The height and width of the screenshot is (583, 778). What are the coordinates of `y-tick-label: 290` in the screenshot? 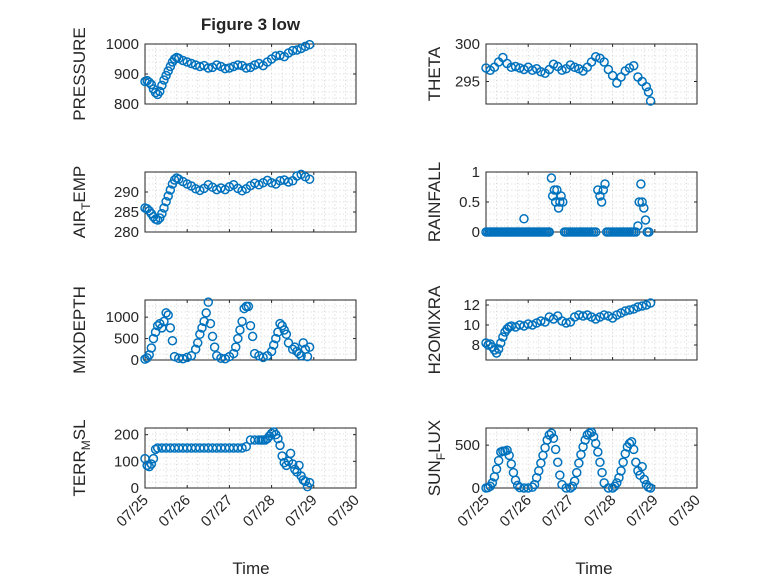 It's located at (126, 192).